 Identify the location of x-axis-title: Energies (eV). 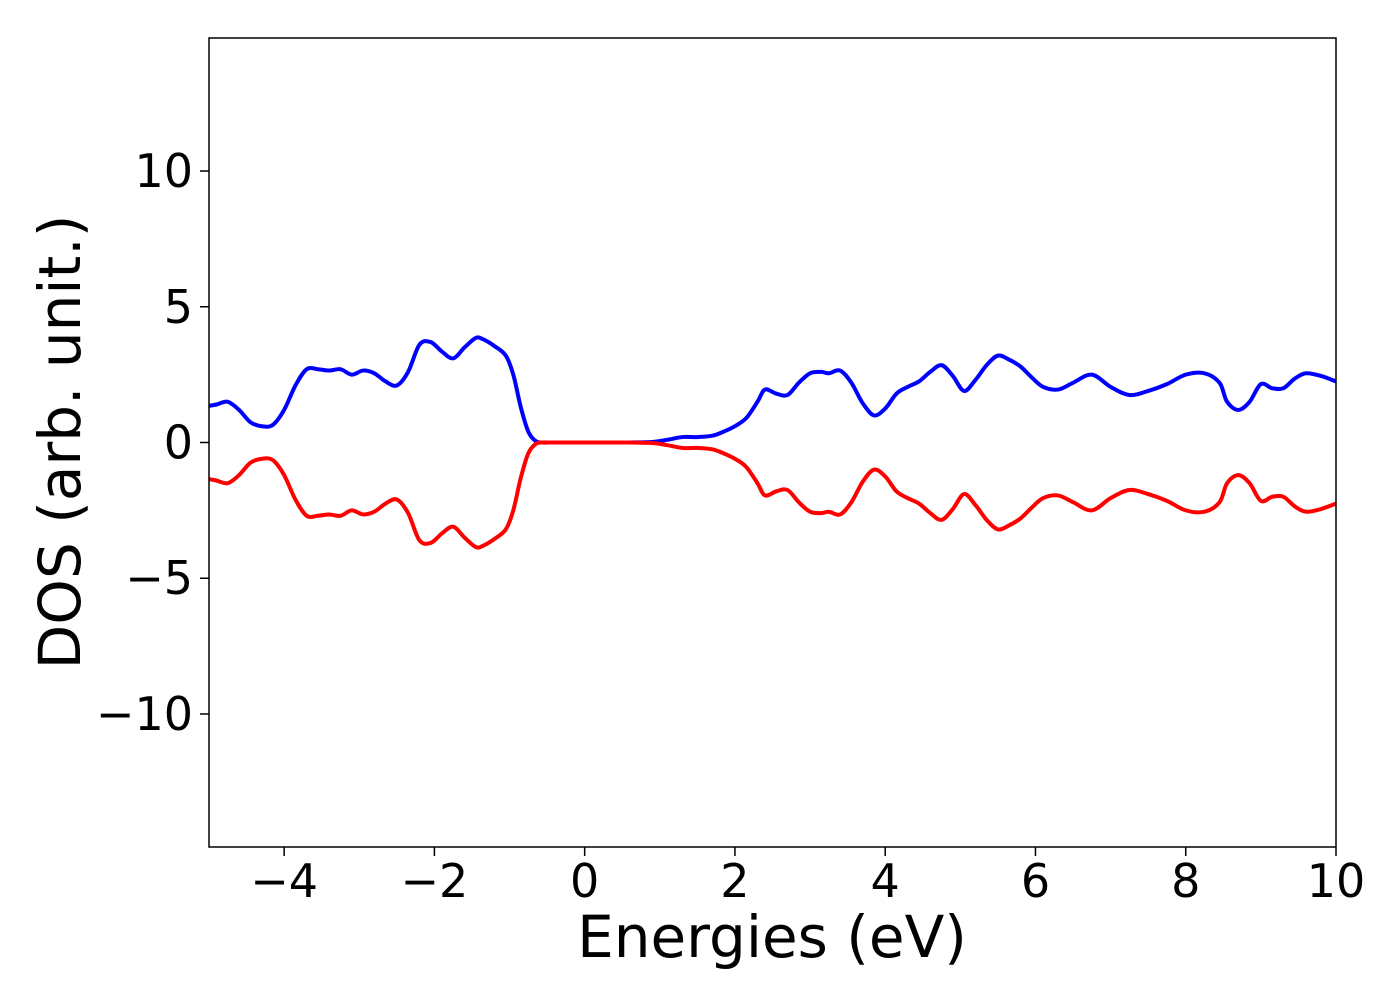
(772, 937).